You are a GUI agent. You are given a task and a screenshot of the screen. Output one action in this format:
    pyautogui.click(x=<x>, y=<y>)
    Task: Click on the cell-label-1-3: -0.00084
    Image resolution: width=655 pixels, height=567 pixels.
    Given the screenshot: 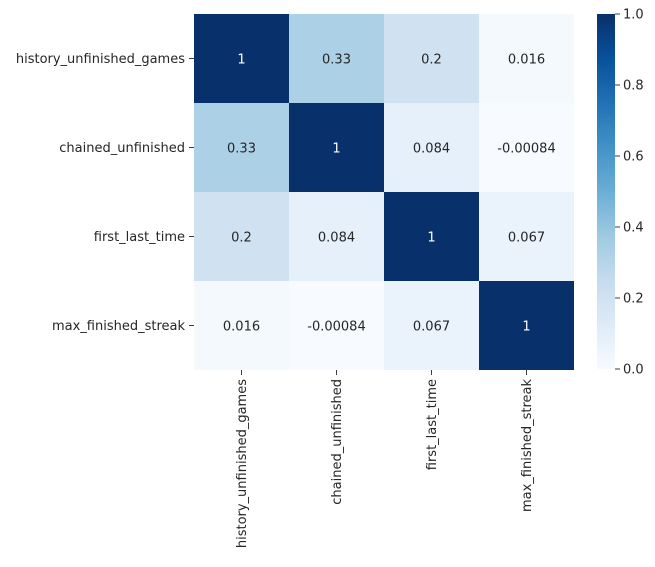 What is the action you would take?
    pyautogui.click(x=526, y=149)
    